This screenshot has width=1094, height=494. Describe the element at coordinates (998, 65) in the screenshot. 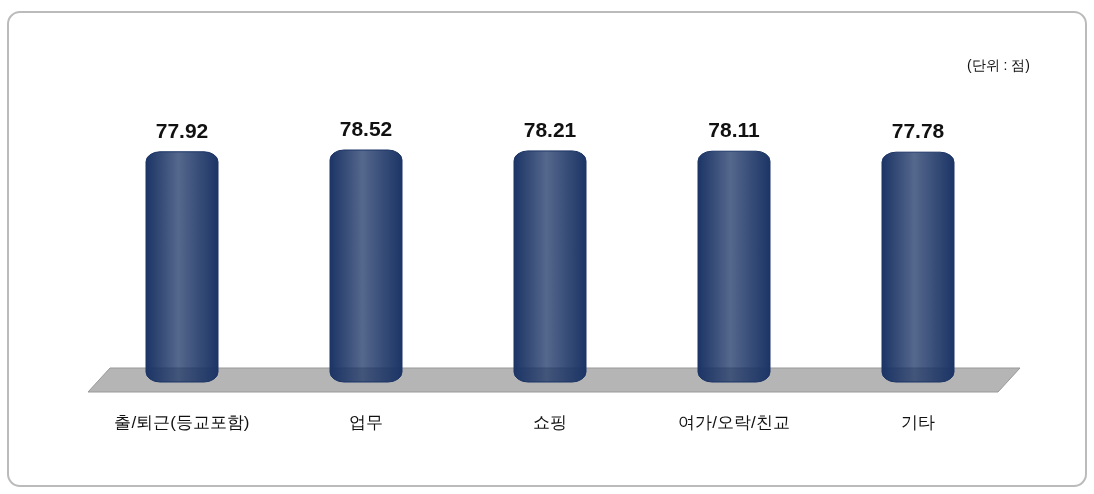

I see `text: (단위 : 점)` at that location.